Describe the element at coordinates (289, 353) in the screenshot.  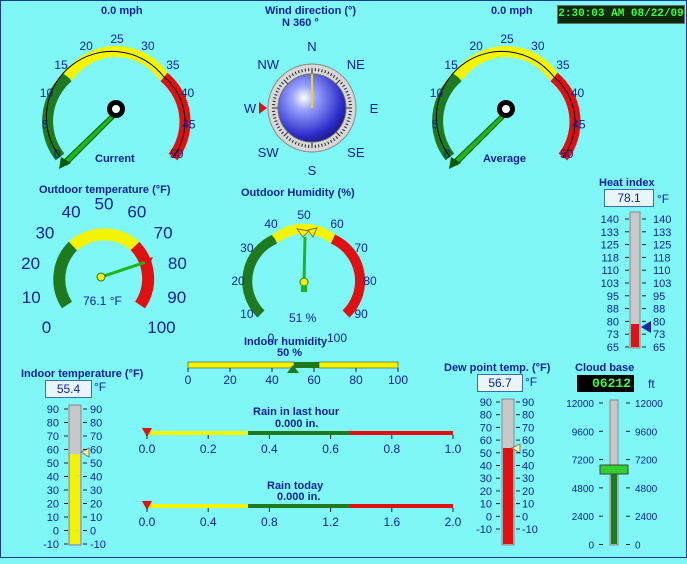
I see `indoor-humidity-value: 50 %` at that location.